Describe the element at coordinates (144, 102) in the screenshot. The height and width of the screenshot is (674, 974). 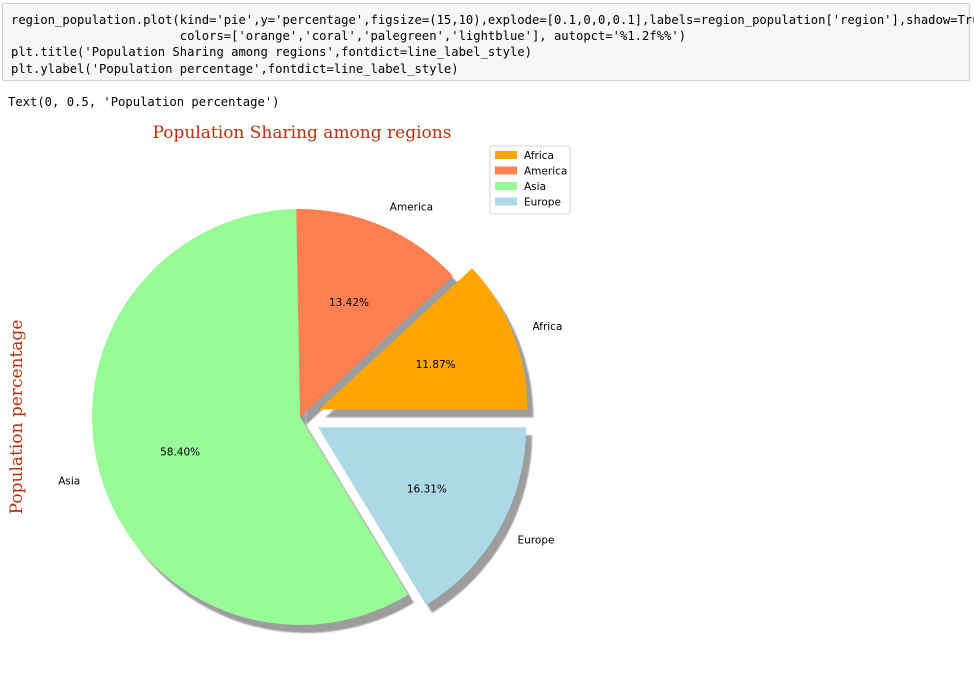
I see `cell-output-text: Text(0, 0.5, 'Population percentage')` at that location.